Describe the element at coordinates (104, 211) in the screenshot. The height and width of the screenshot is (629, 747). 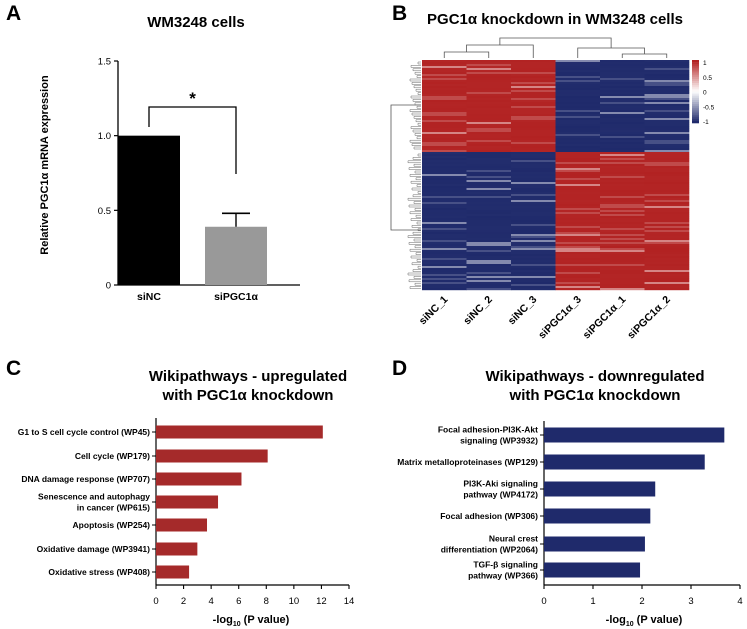
I see `panel-a-ytick-label-1: 0.5` at that location.